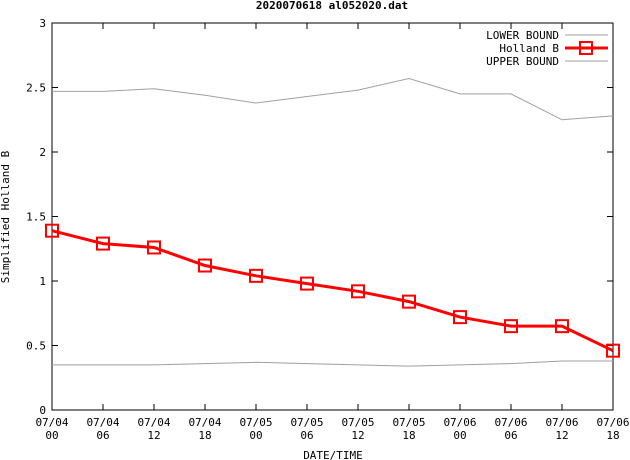  I want to click on legend-label: Holland B, so click(529, 48).